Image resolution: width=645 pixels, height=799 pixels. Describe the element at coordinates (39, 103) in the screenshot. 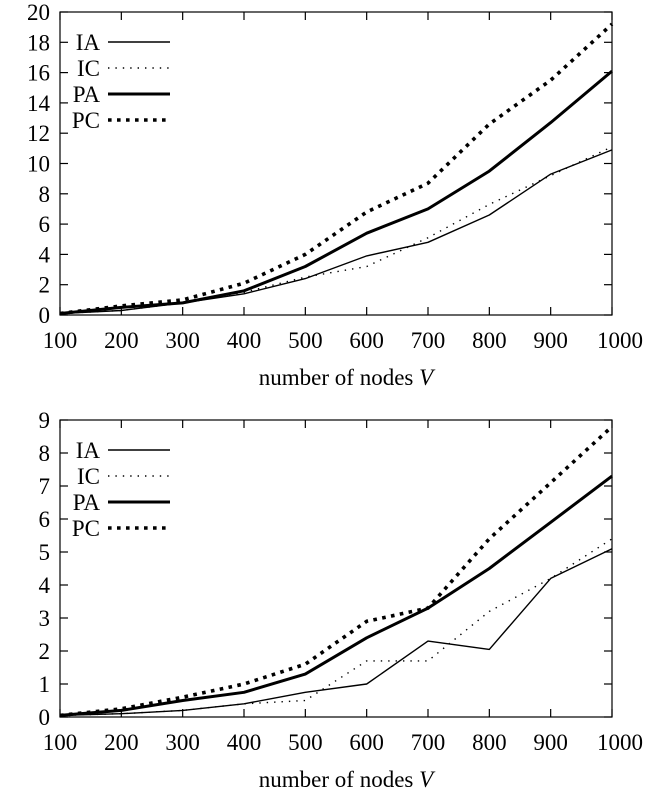

I see `y-tick-label: 14` at that location.